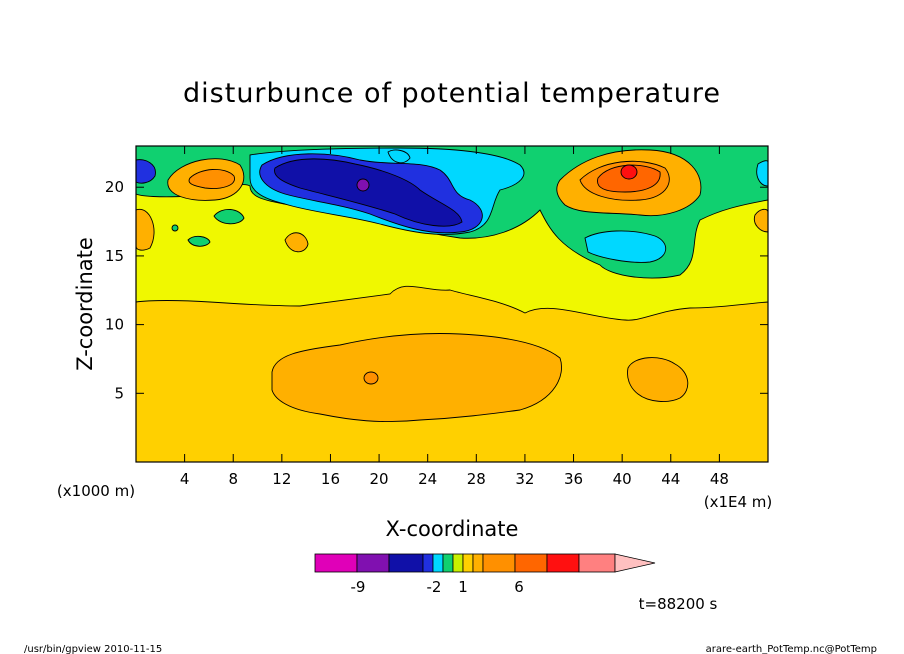 The image size is (904, 654). I want to click on x-tick-label: 48, so click(719, 479).